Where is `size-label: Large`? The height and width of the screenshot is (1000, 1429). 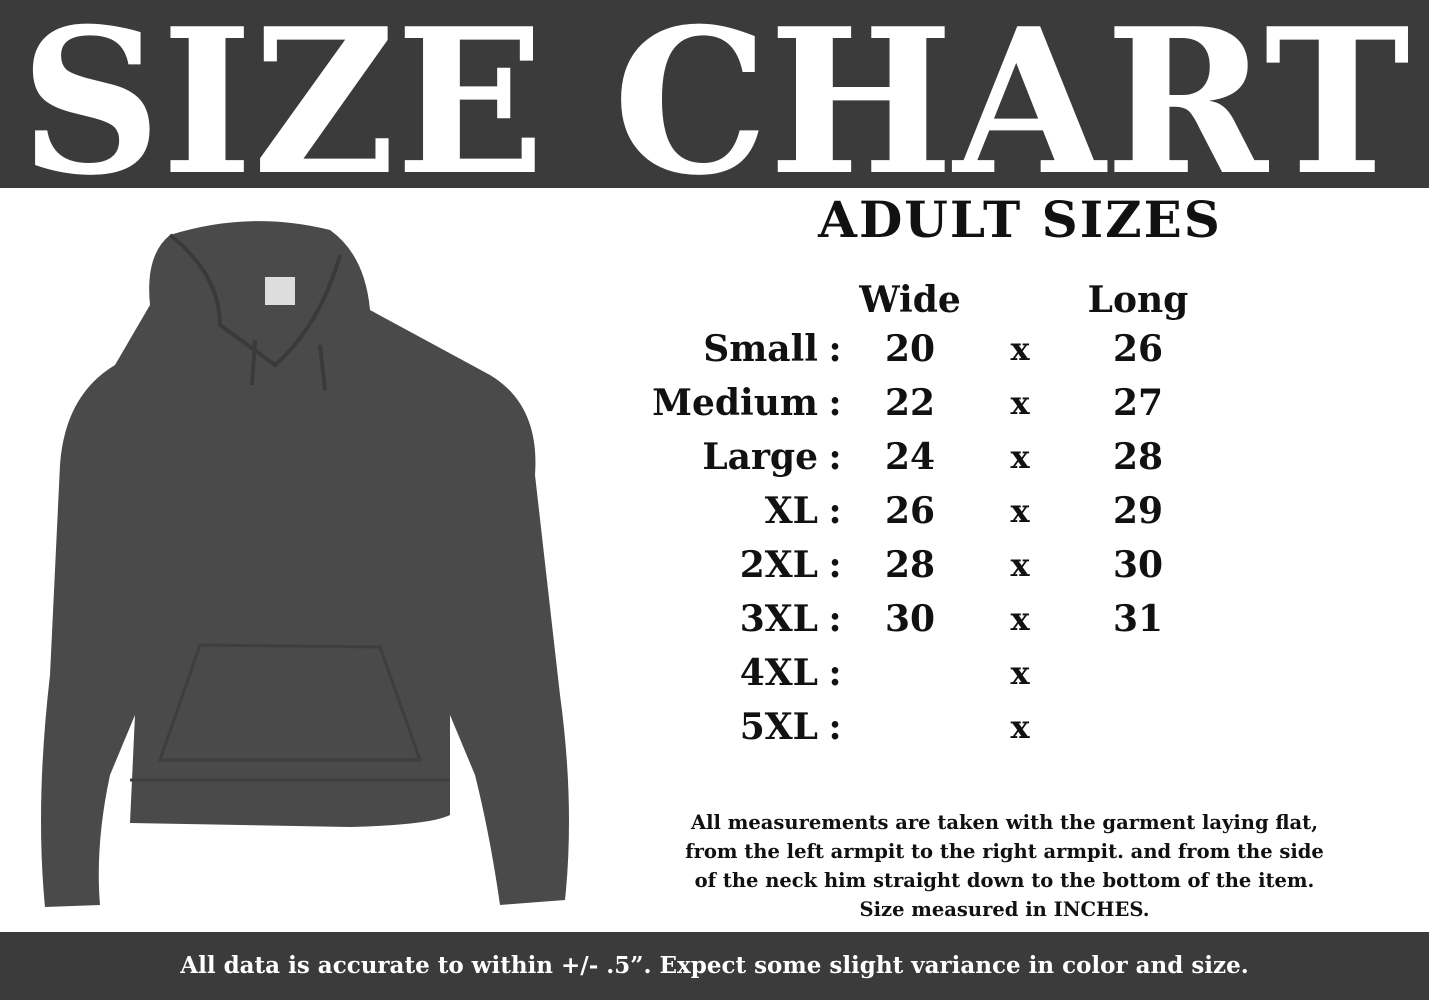 size-label: Large is located at coordinates (760, 457).